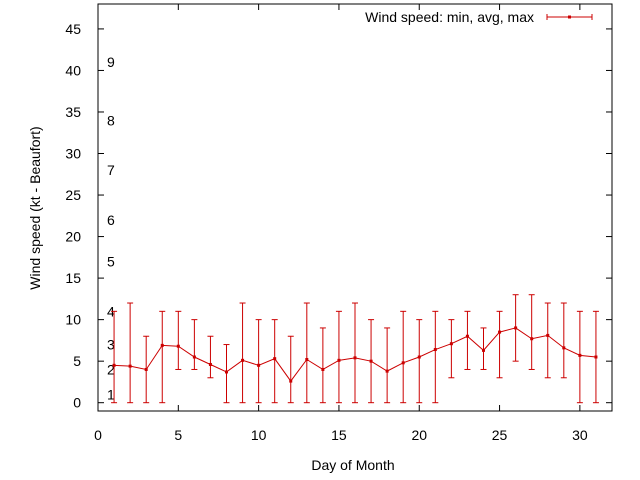 The width and height of the screenshot is (640, 480). What do you see at coordinates (111, 394) in the screenshot?
I see `beaufort-label: 1` at bounding box center [111, 394].